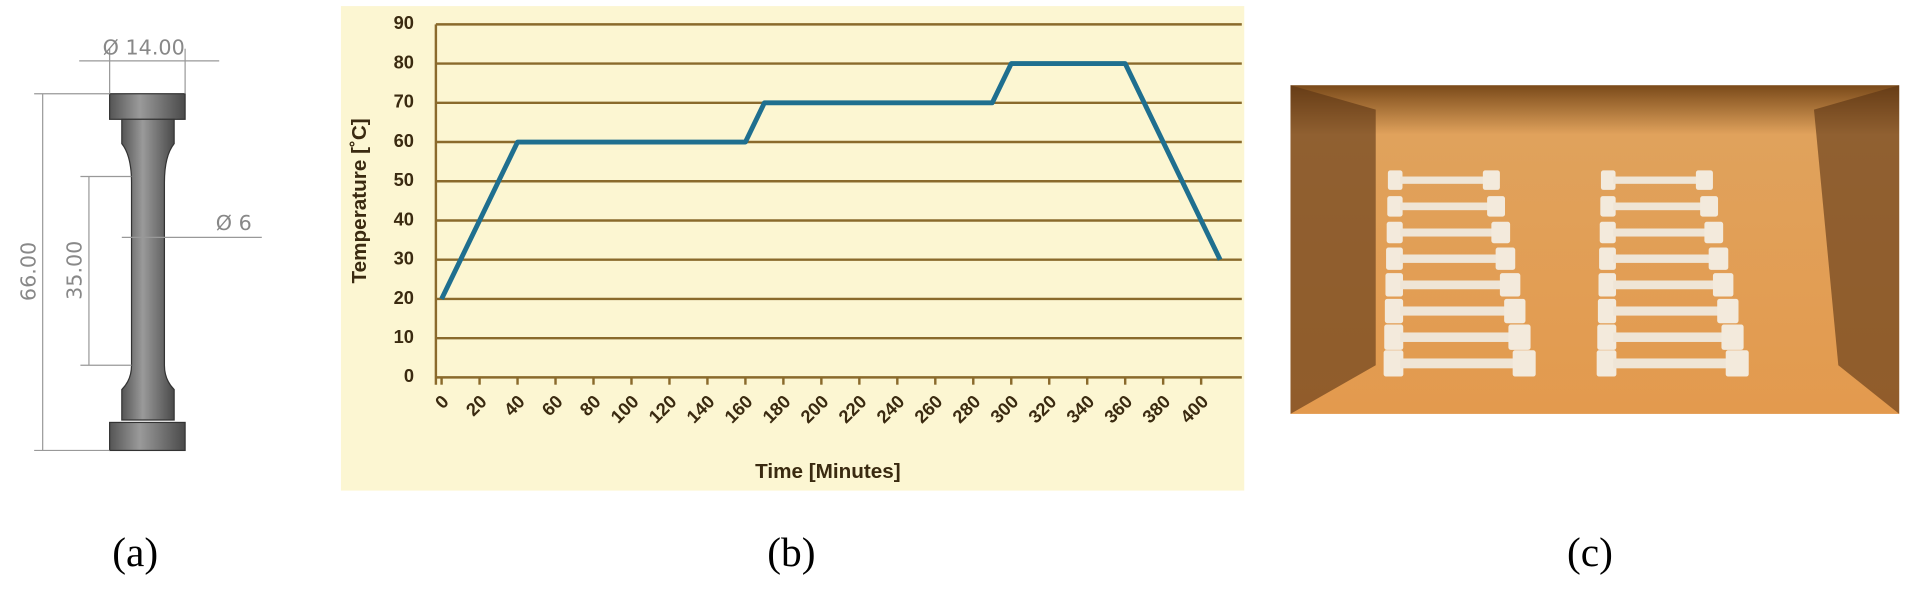 The image size is (1909, 593). What do you see at coordinates (409, 375) in the screenshot?
I see `y-tick-label: 0` at bounding box center [409, 375].